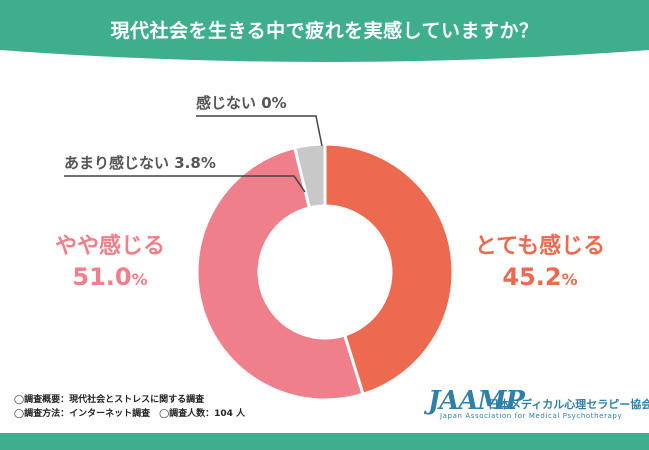 Image resolution: width=649 pixels, height=450 pixels. I want to click on label-totemo-unit: %, so click(569, 279).